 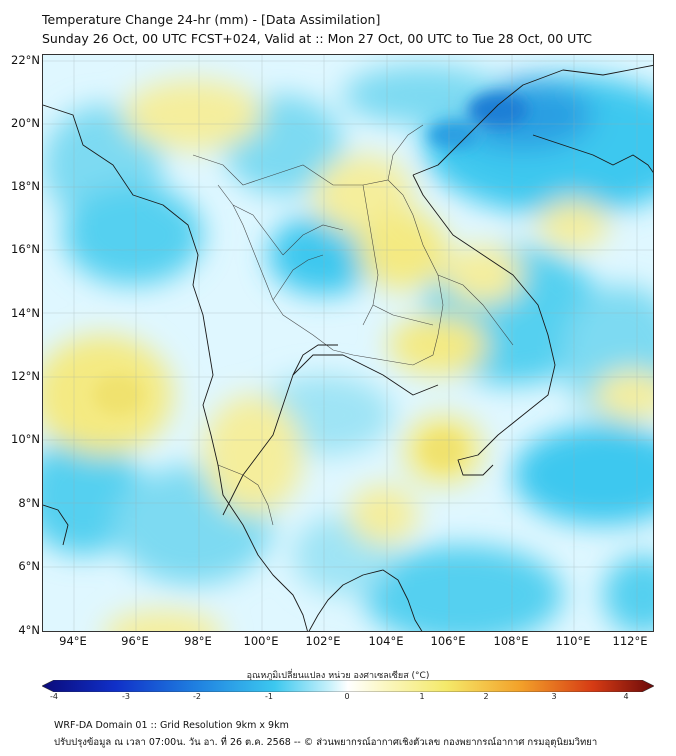 I want to click on lat-tick-4: 4°N, so click(x=29, y=630).